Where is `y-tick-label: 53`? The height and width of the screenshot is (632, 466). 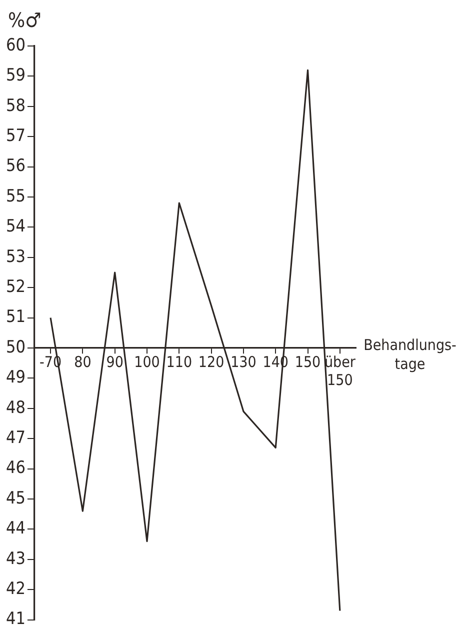 y-tick-label: 53 is located at coordinates (16, 256).